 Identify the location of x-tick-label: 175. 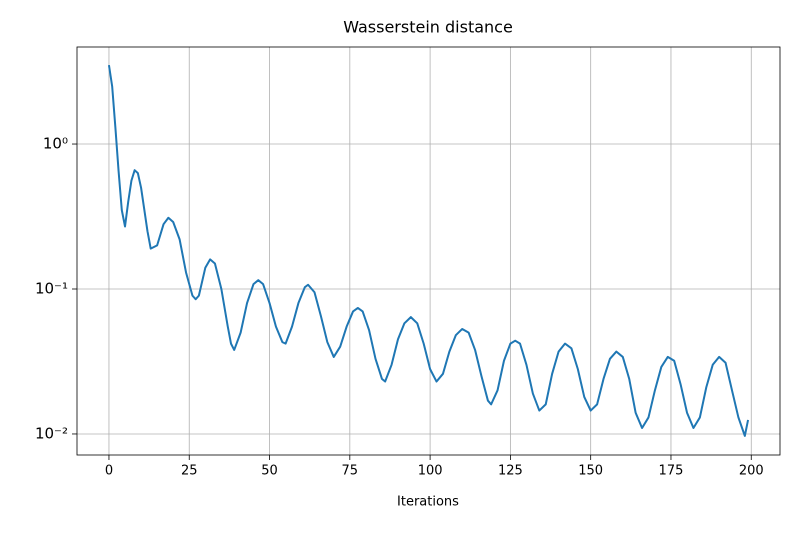
(671, 471).